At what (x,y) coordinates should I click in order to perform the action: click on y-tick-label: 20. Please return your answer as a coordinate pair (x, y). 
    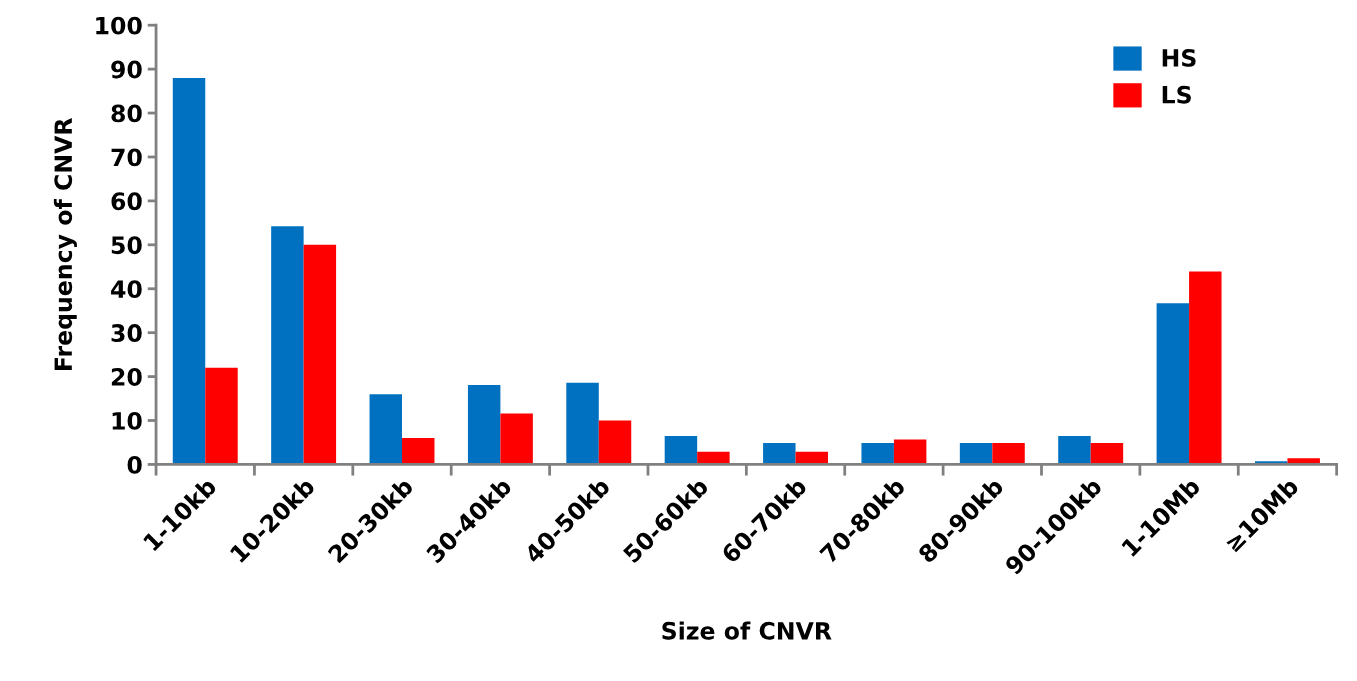
    Looking at the image, I should click on (126, 377).